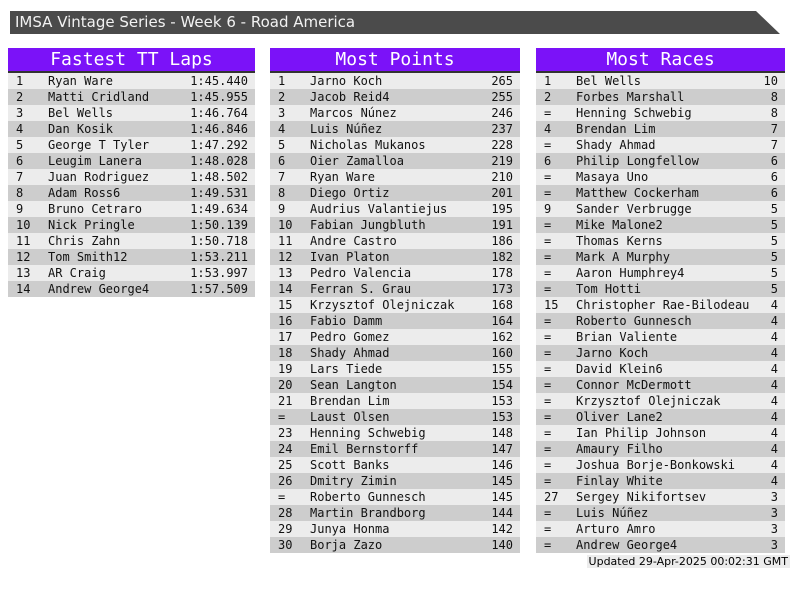 This screenshot has width=800, height=600. What do you see at coordinates (395, 81) in the screenshot?
I see `table-row: 1 Jarno Koch 265` at bounding box center [395, 81].